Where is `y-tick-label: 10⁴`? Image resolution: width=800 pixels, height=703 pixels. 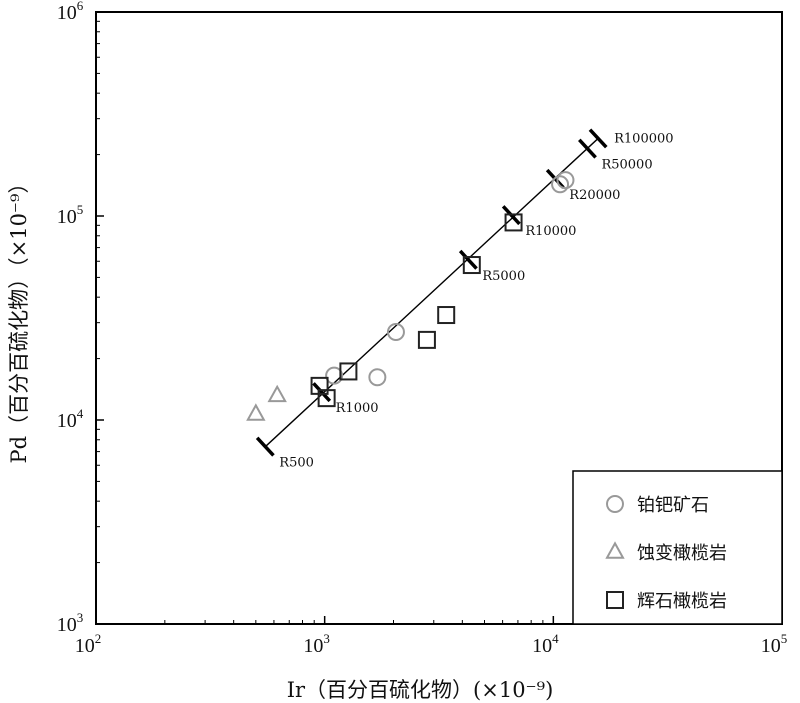 y-tick-label: 10⁴ is located at coordinates (70, 419).